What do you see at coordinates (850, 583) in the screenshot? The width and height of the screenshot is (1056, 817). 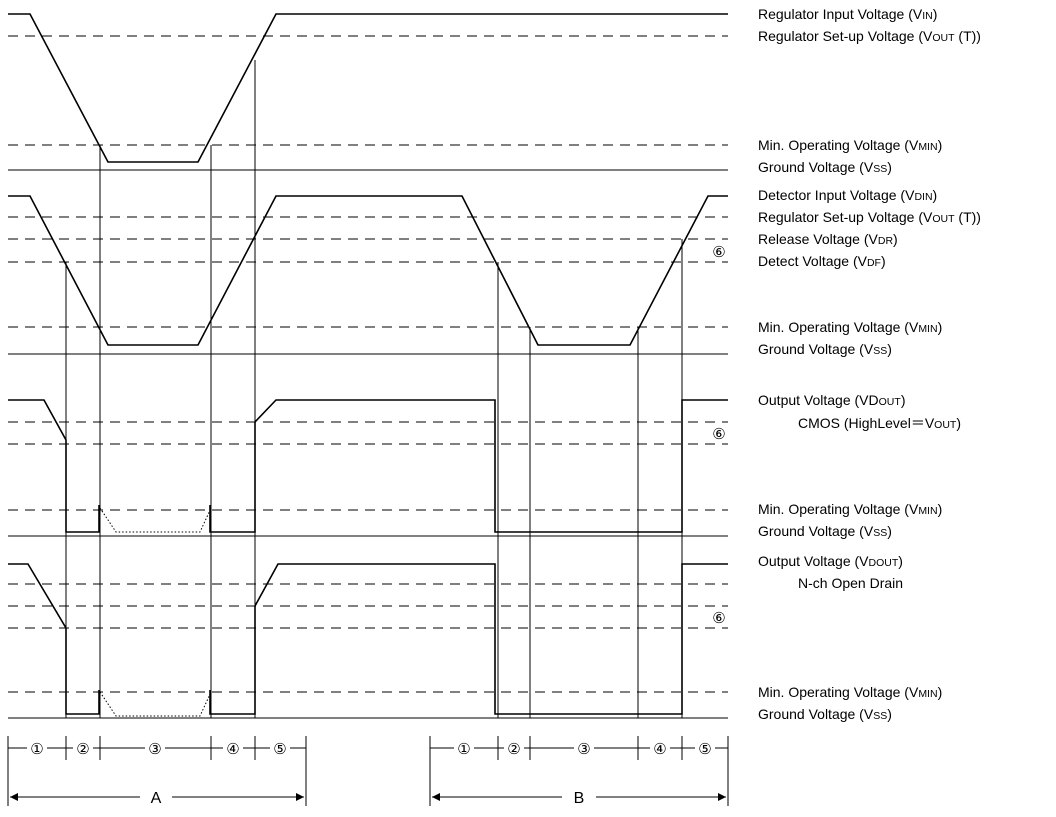 I see `label-nch: N-ch Open Drain` at bounding box center [850, 583].